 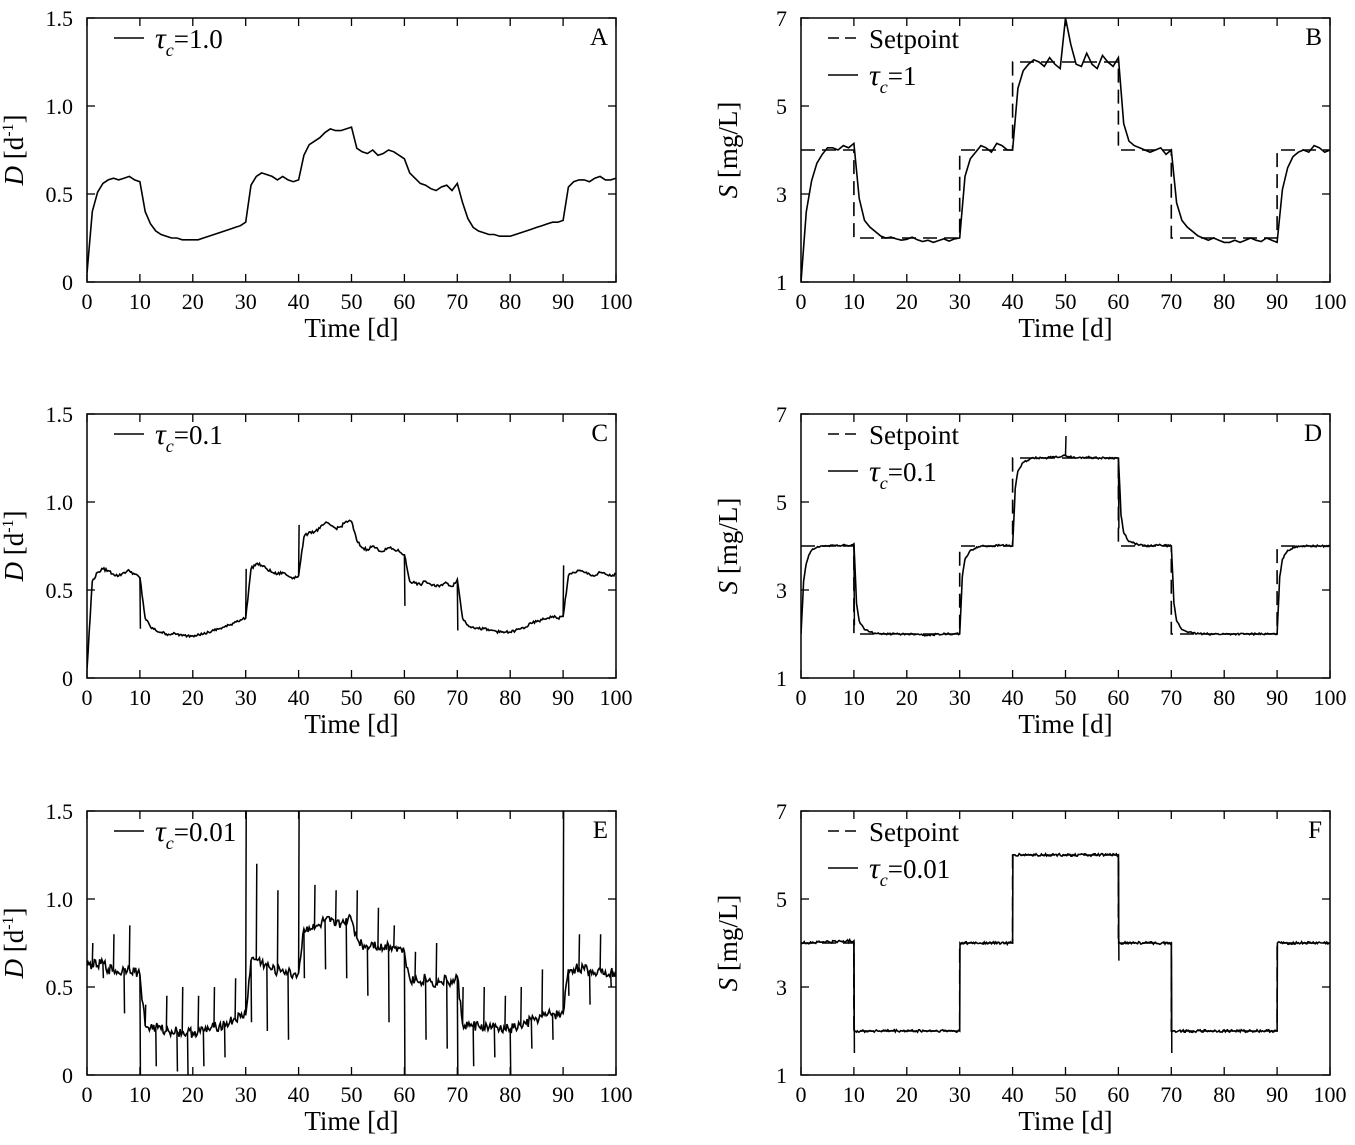 I want to click on legend-label: τc=0.1, so click(x=903, y=474).